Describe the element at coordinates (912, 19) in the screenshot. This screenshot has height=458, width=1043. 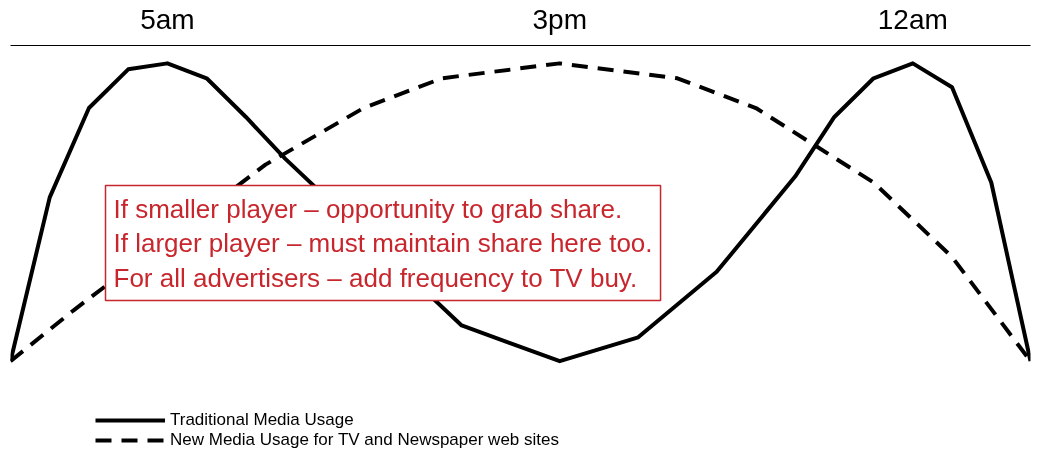
I see `x-tick-label: 12am` at that location.